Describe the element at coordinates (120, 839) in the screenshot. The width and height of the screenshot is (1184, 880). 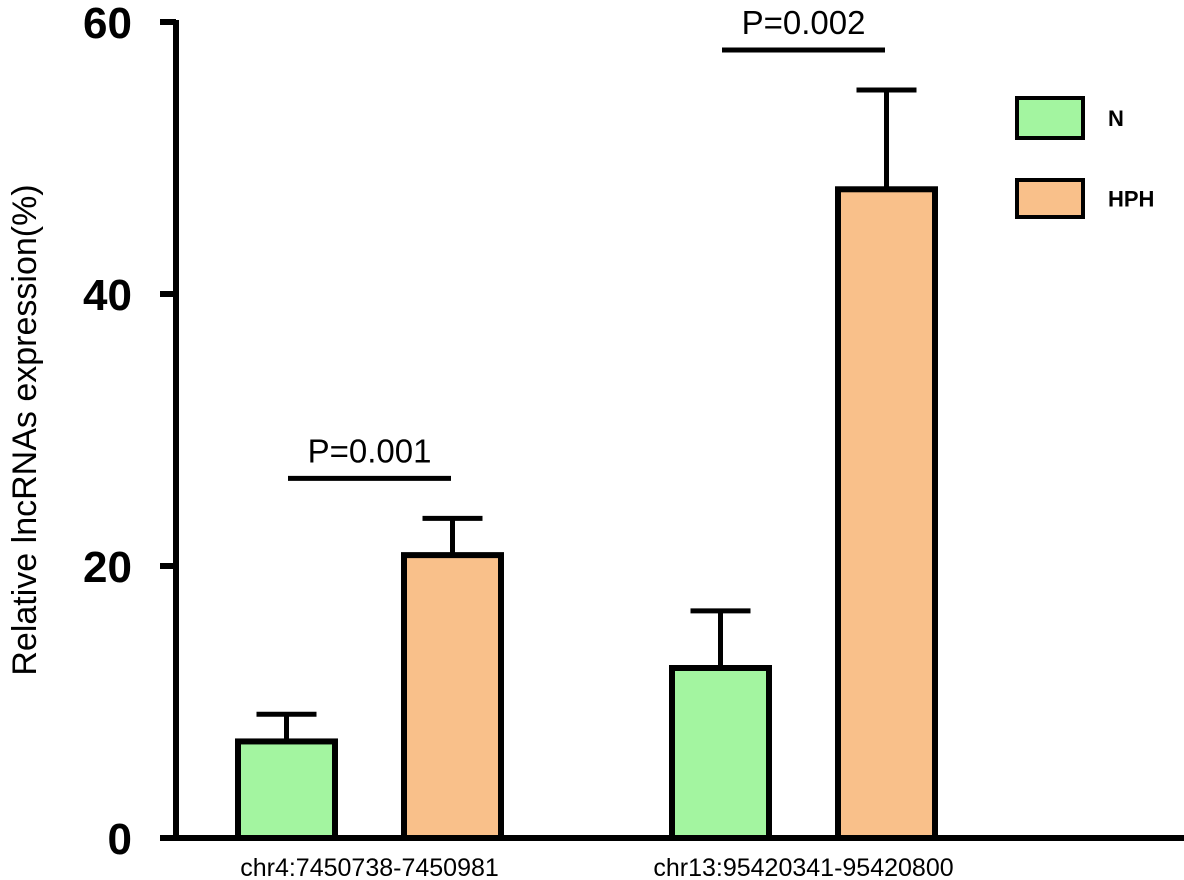
I see `y-tick-label: 0` at that location.